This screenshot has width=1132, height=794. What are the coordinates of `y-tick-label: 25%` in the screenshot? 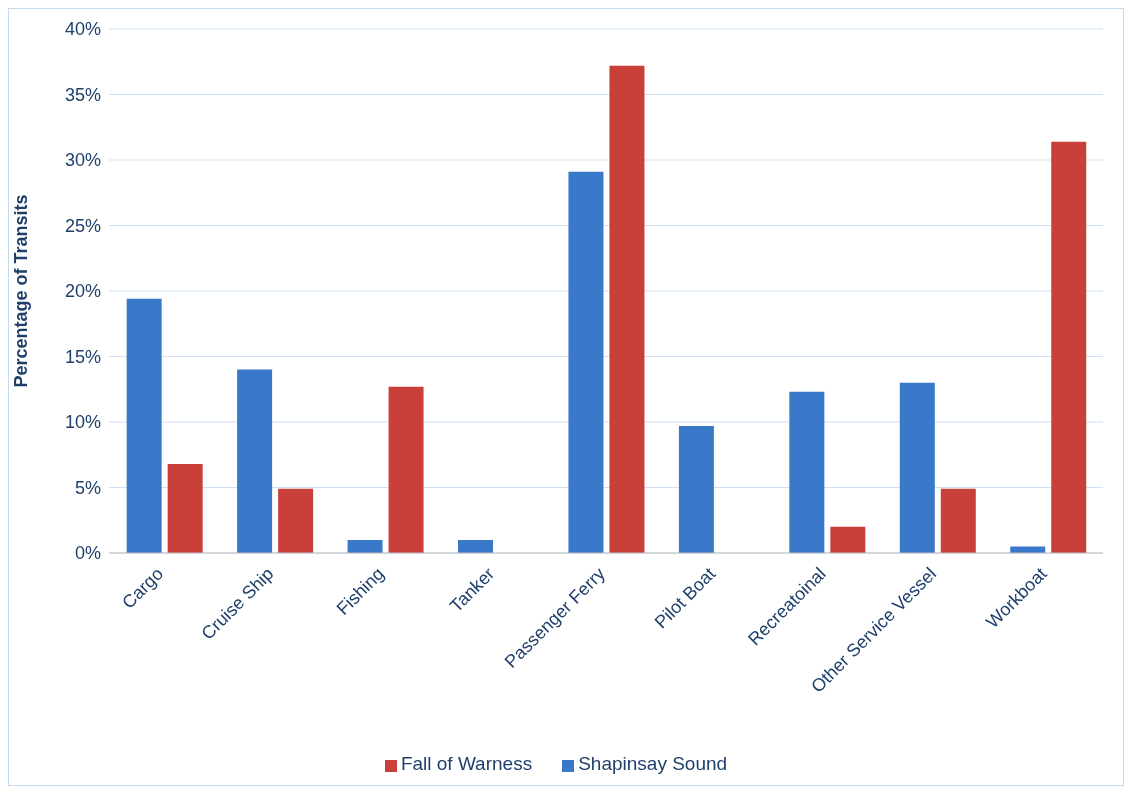 It's located at (82, 225).